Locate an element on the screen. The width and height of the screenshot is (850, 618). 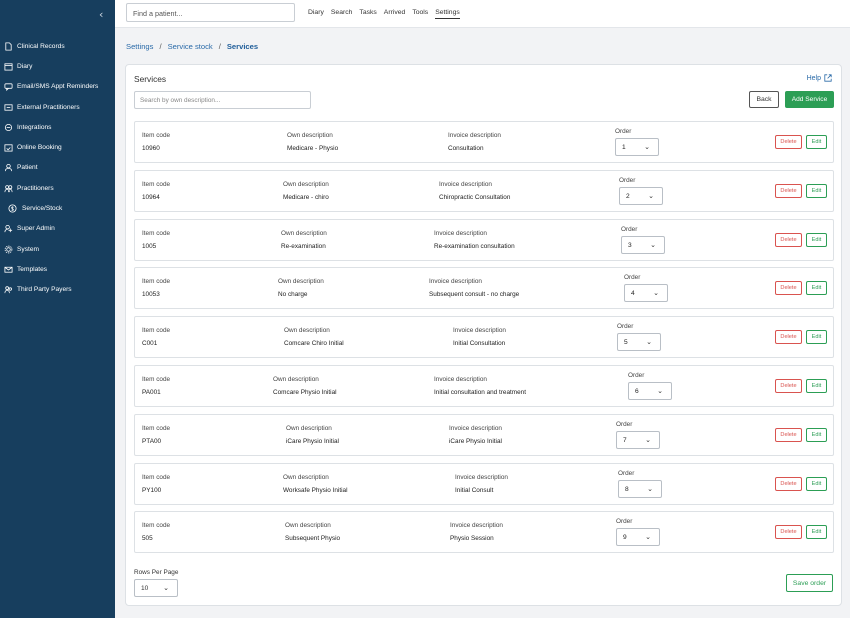
order-select: 5 ⌄ is located at coordinates (639, 342).